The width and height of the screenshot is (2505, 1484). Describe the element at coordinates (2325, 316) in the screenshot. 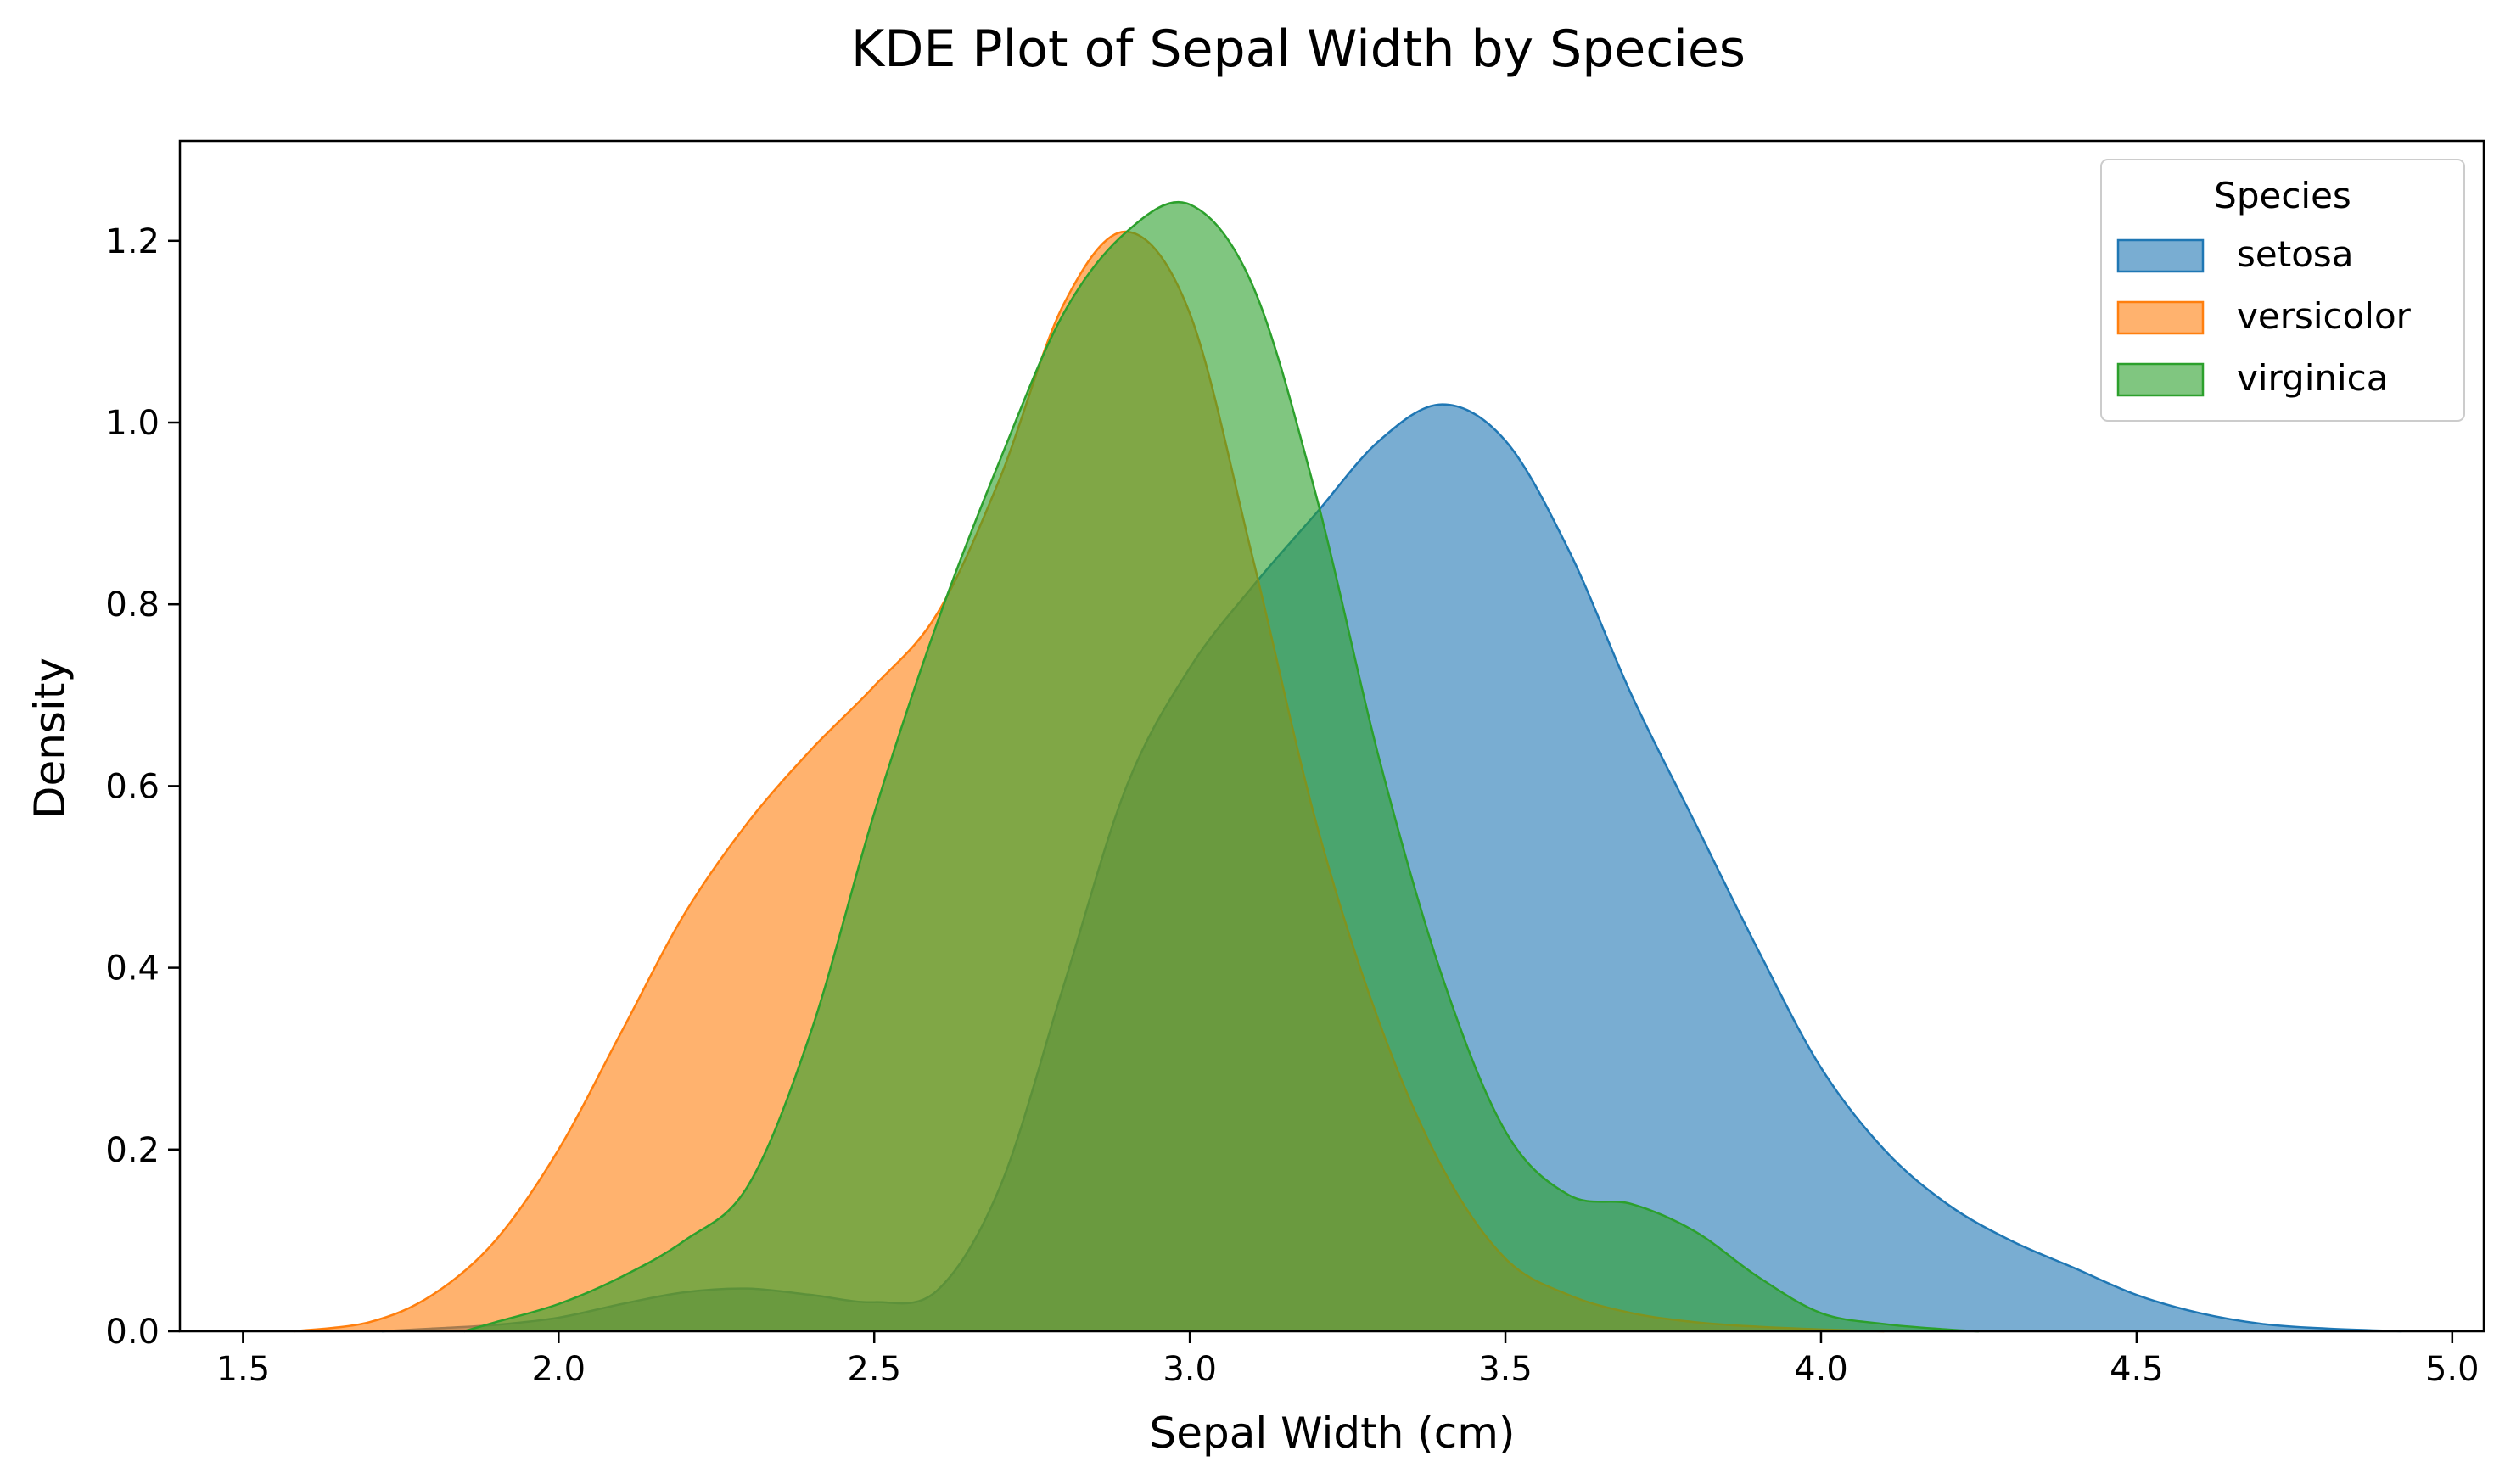

I see `legend-label-versicolor: versicolor` at that location.